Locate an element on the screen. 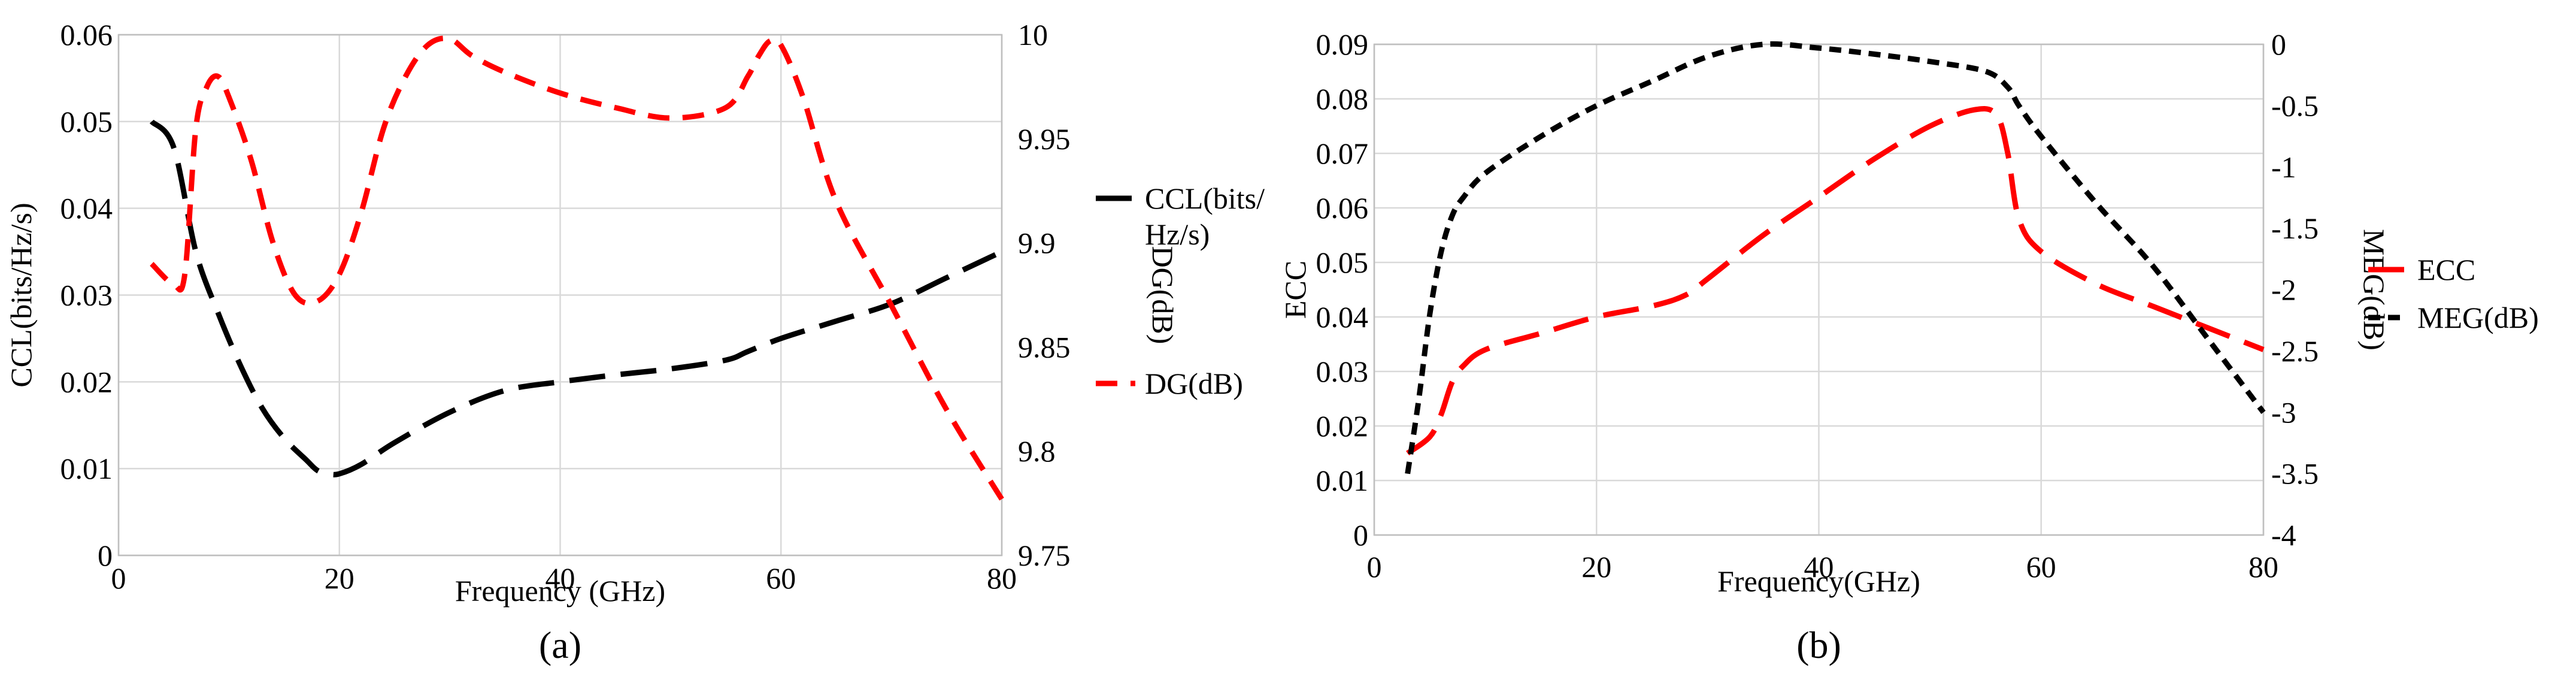  legend-label-ccl-bits-hz-s: CCL(bits/ is located at coordinates (1205, 199).